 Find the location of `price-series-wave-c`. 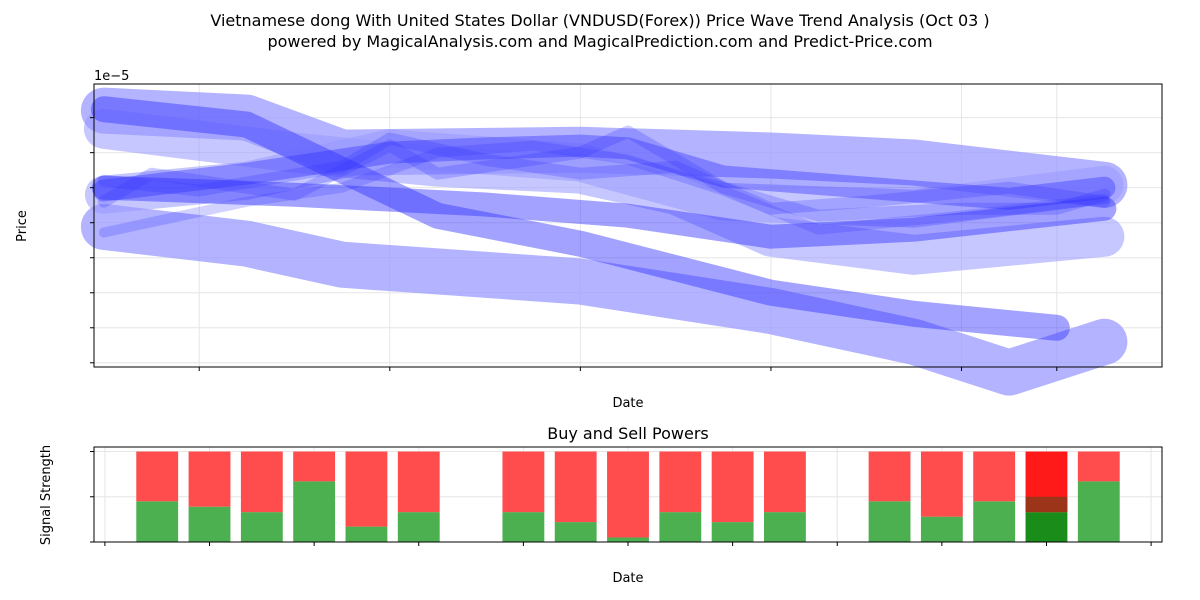

price-series-wave-c is located at coordinates (604, 189).